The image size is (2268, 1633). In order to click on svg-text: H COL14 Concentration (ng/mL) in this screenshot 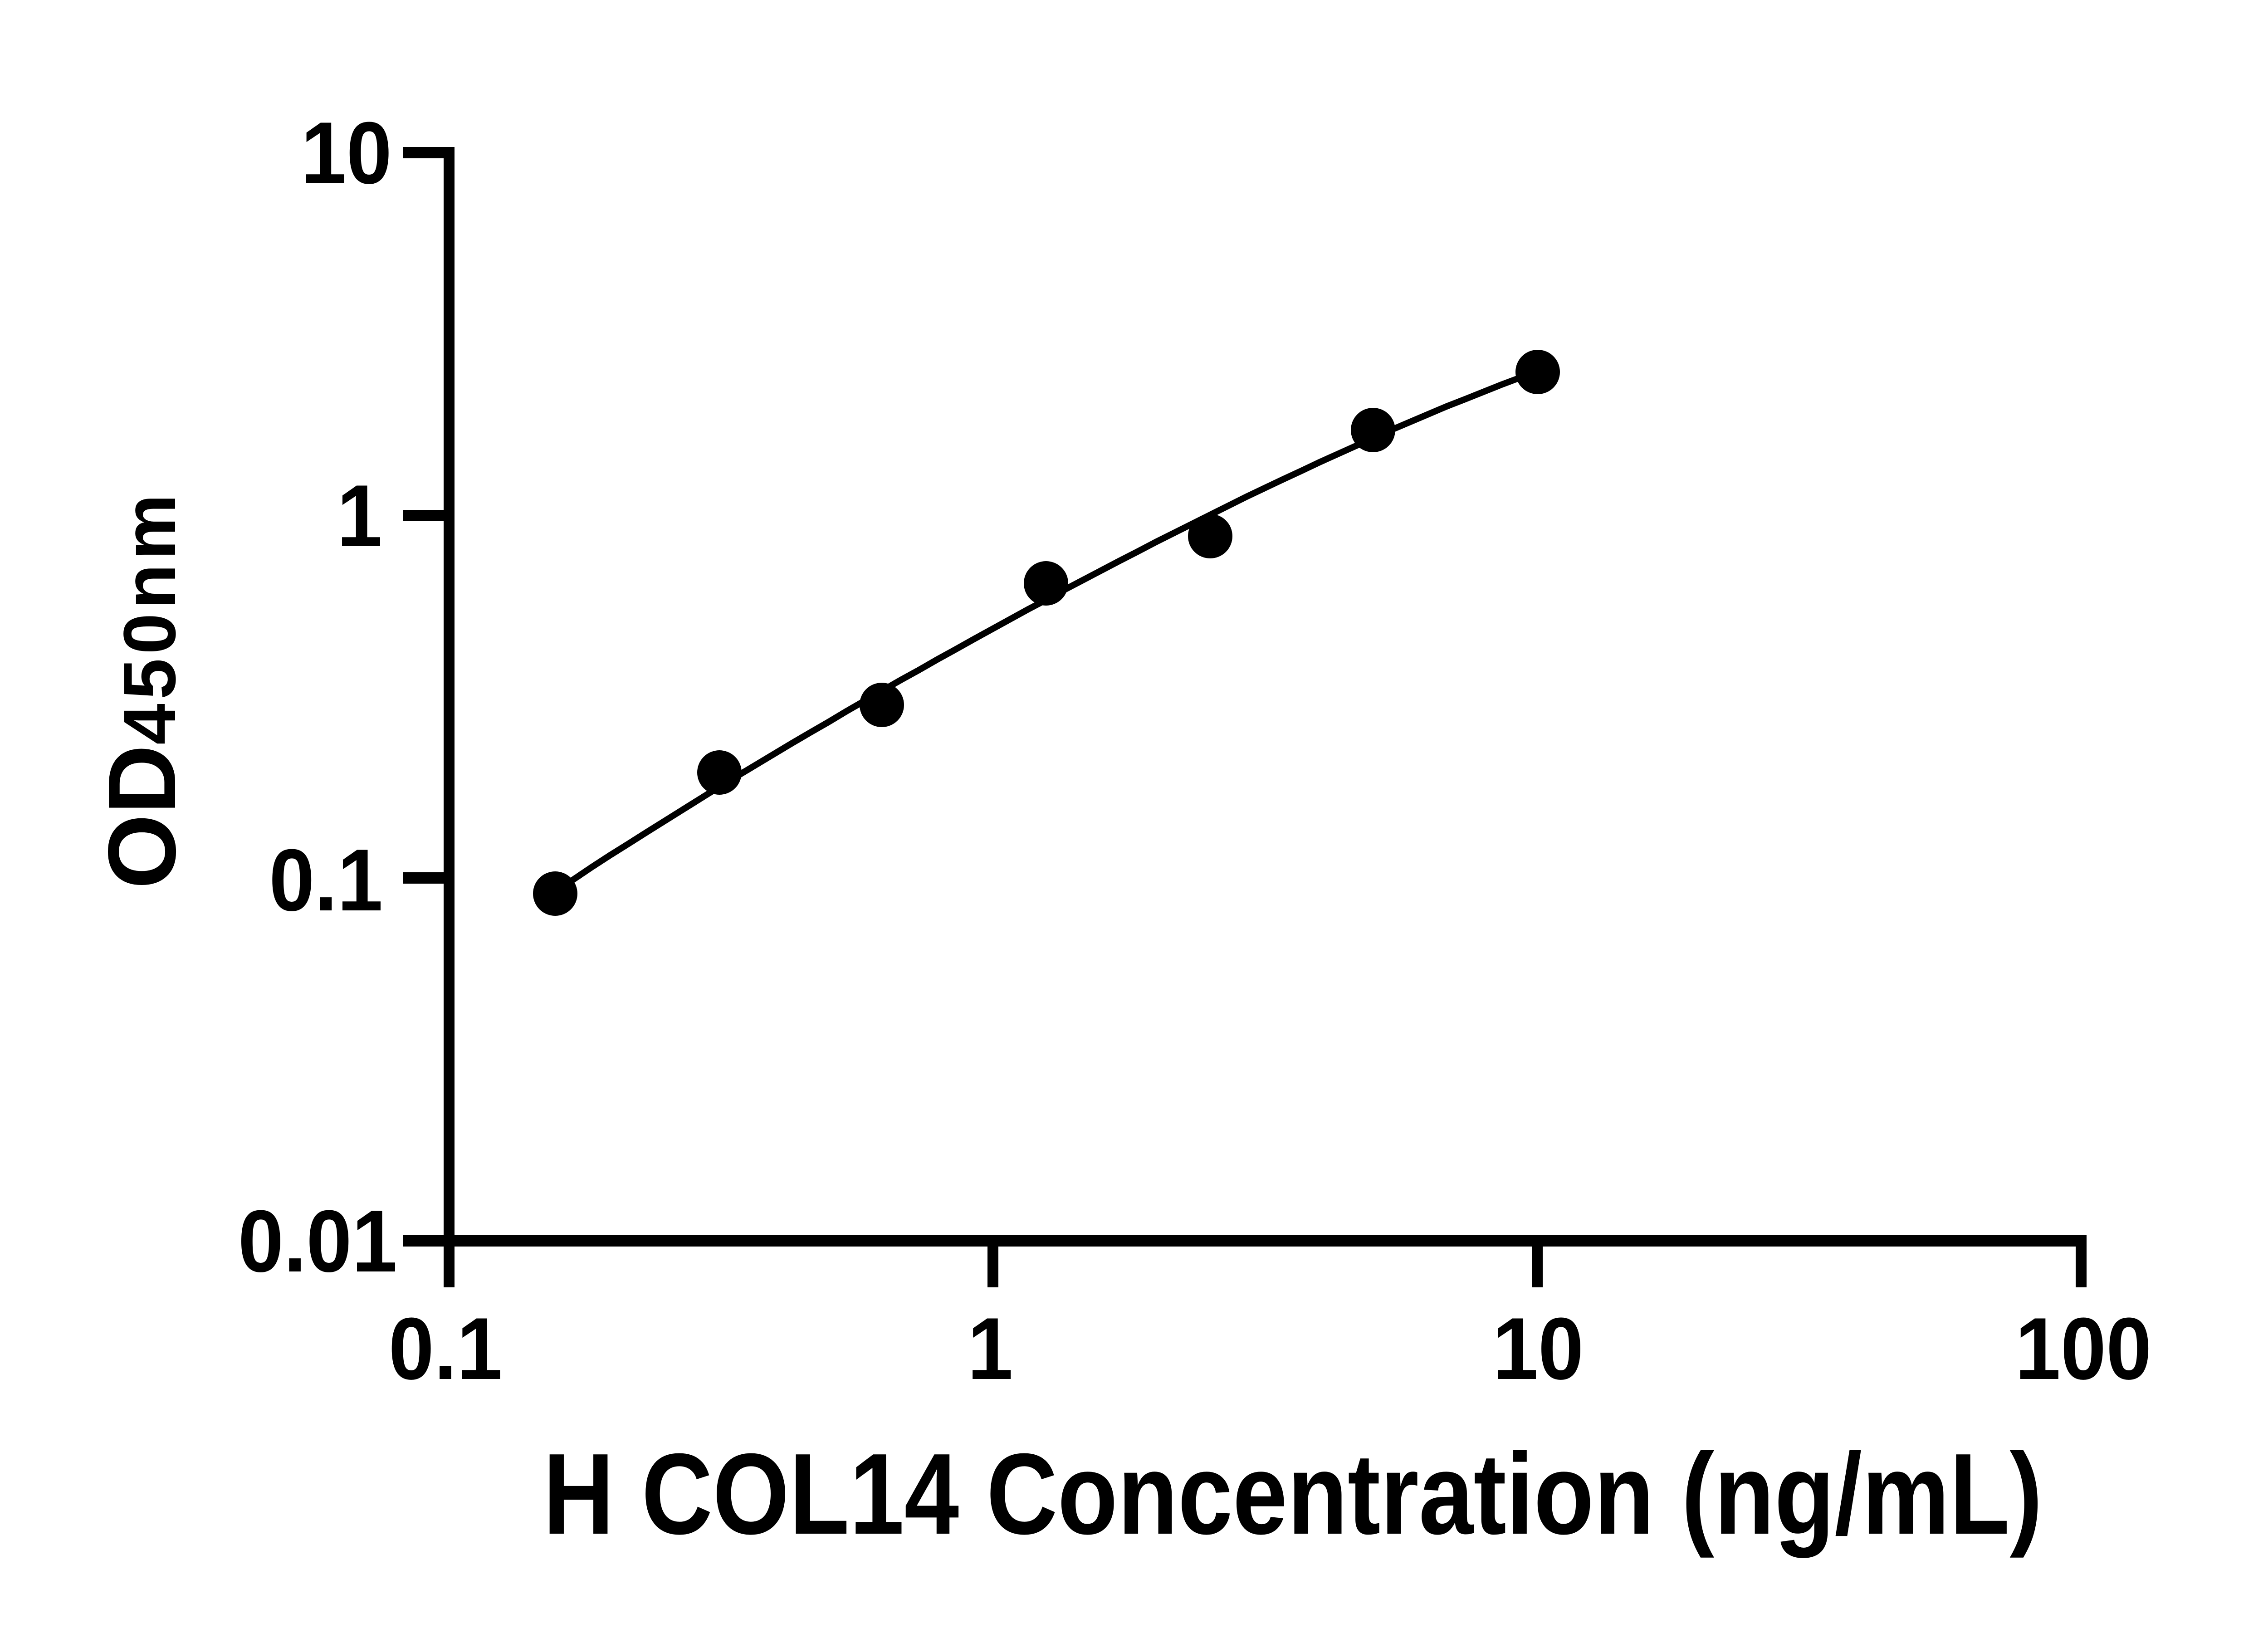, I will do `click(1293, 1494)`.